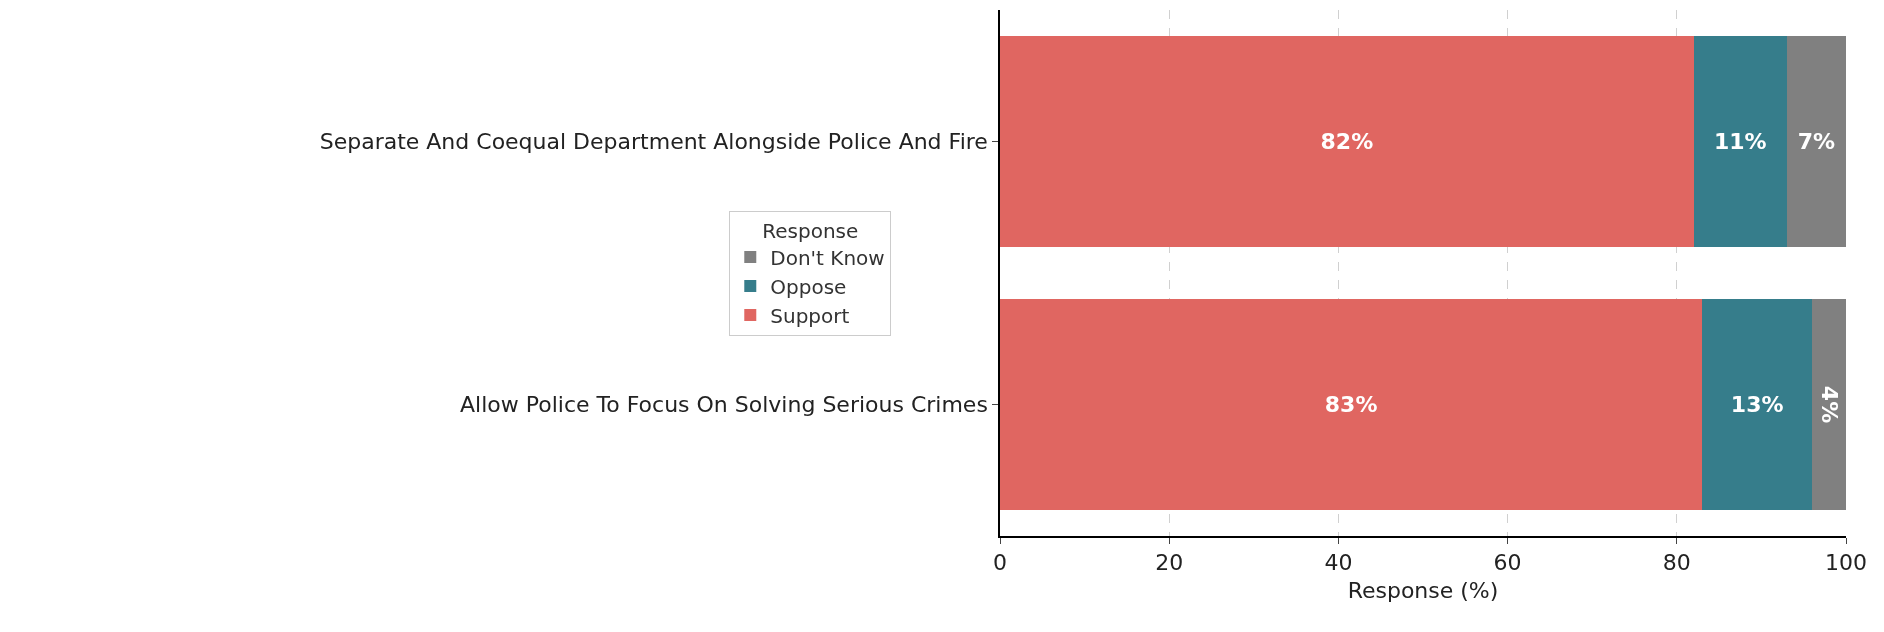 This screenshot has height=632, width=1884. Describe the element at coordinates (1507, 563) in the screenshot. I see `x-tick-label: 60` at that location.